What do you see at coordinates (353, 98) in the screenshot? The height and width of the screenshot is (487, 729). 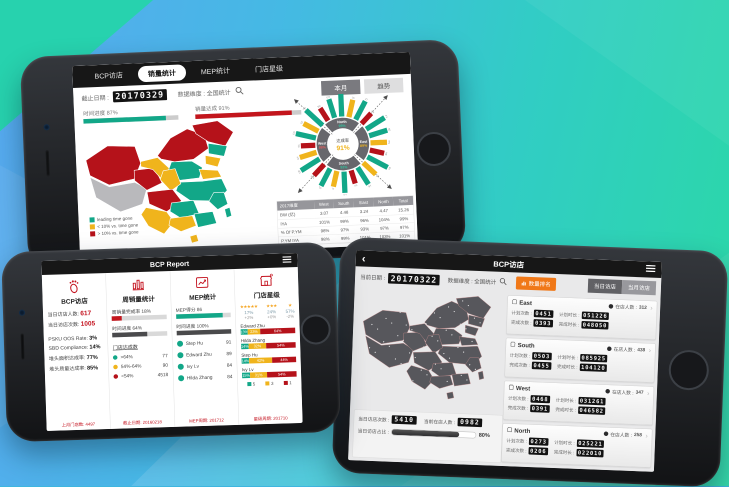 I see `svg-text: JS` at bounding box center [353, 98].